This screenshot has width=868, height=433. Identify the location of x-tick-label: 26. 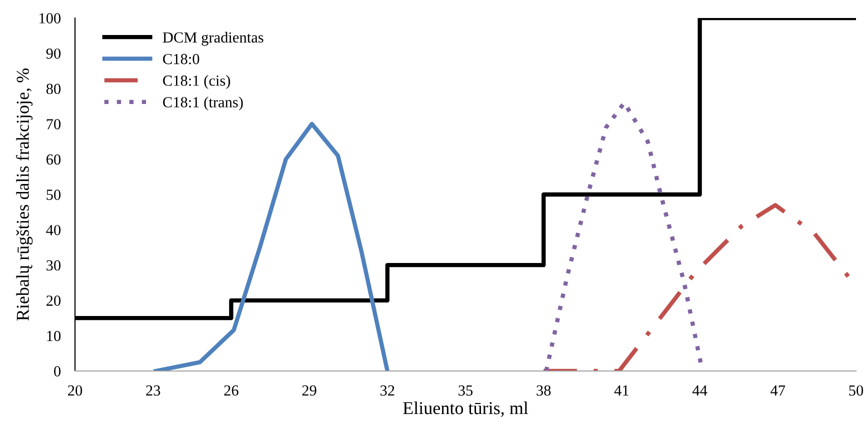
(231, 390).